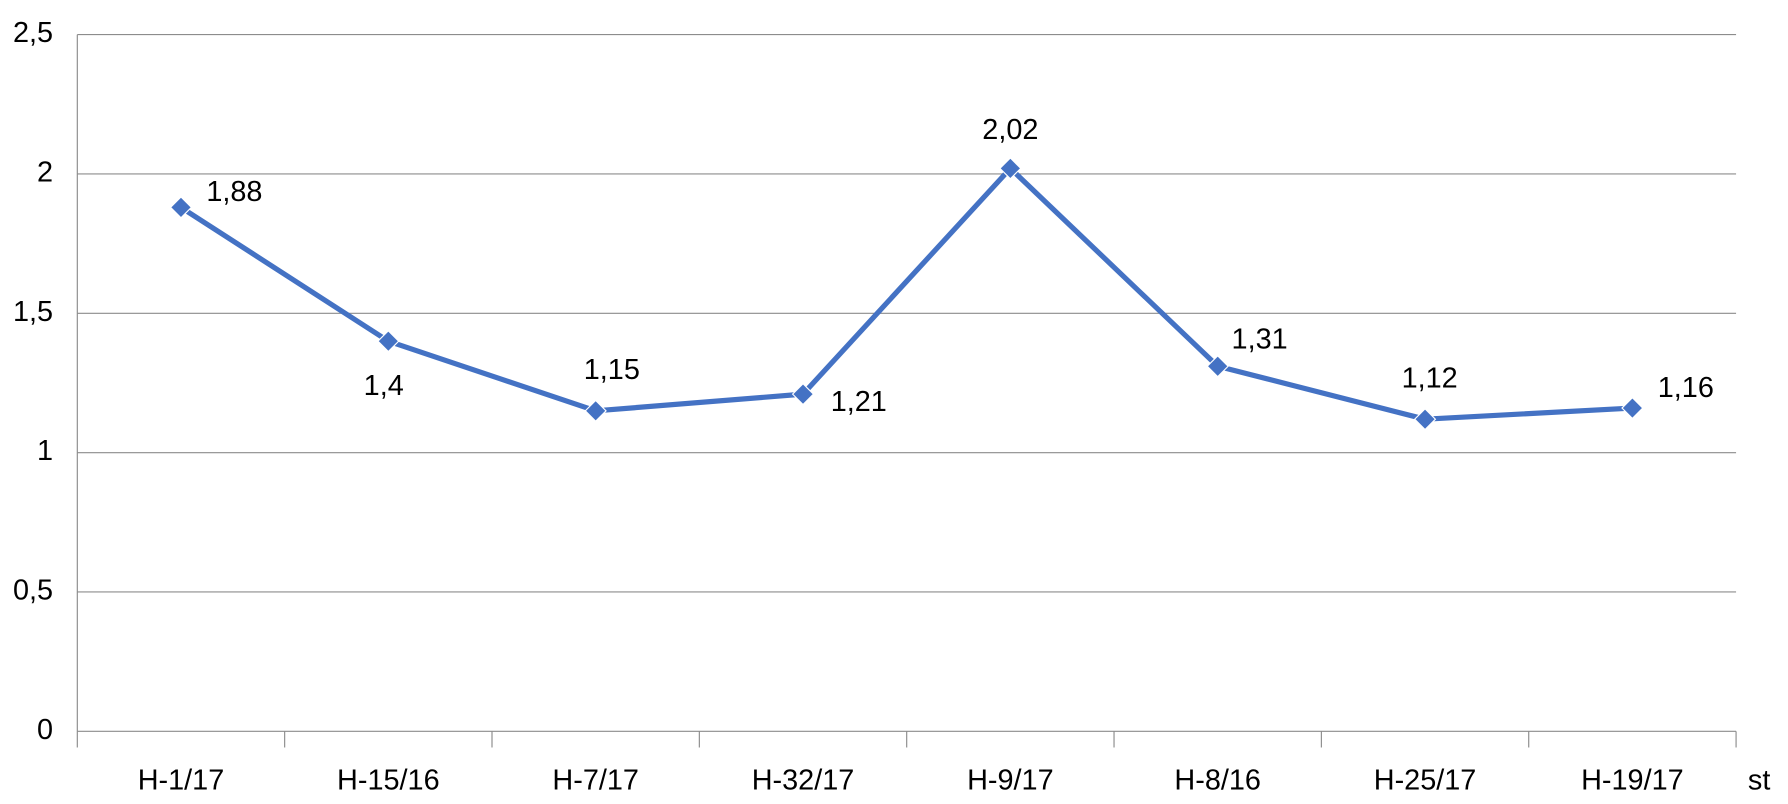 Image resolution: width=1788 pixels, height=804 pixels. What do you see at coordinates (803, 781) in the screenshot?
I see `x-tick-label: H-32/17` at bounding box center [803, 781].